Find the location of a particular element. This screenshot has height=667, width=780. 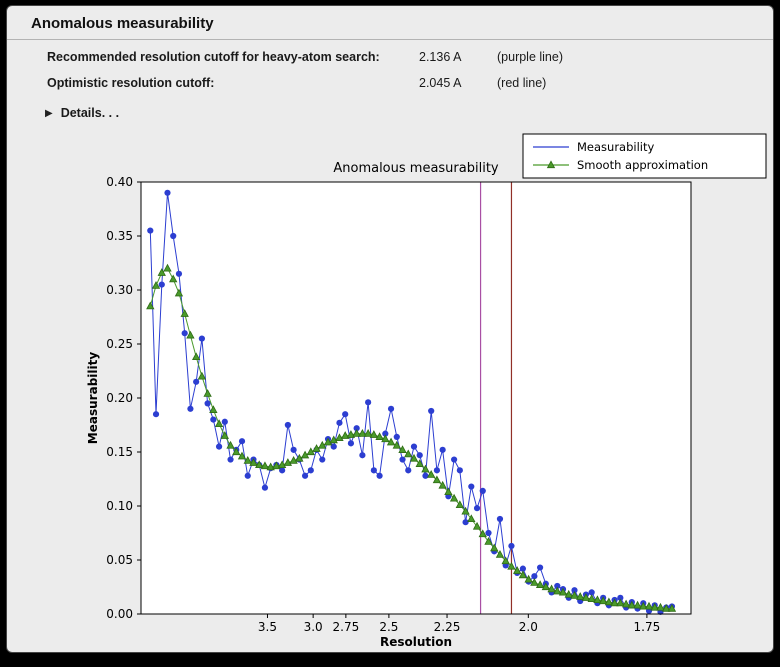

optimistic-cutoff-value: 2.045 A is located at coordinates (440, 83).